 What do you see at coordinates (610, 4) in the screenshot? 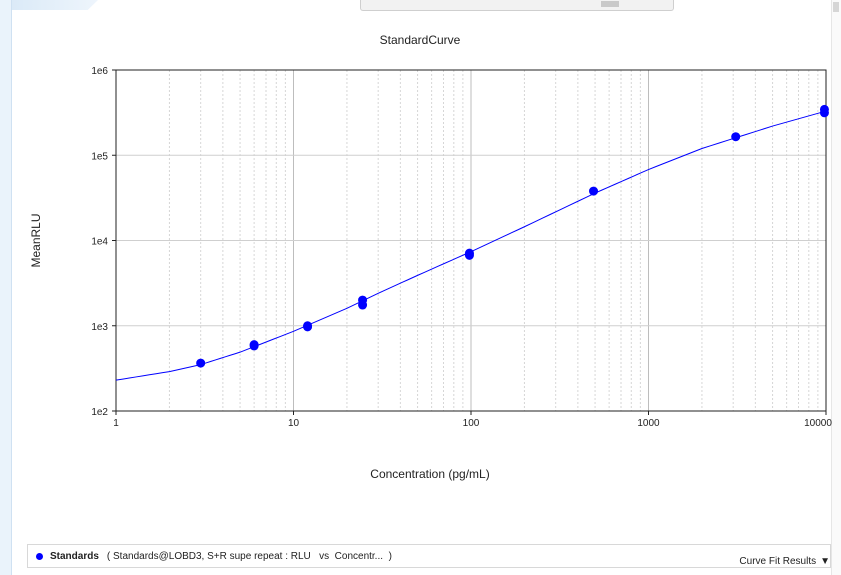
I see `toolbar-scroll-thumb` at bounding box center [610, 4].